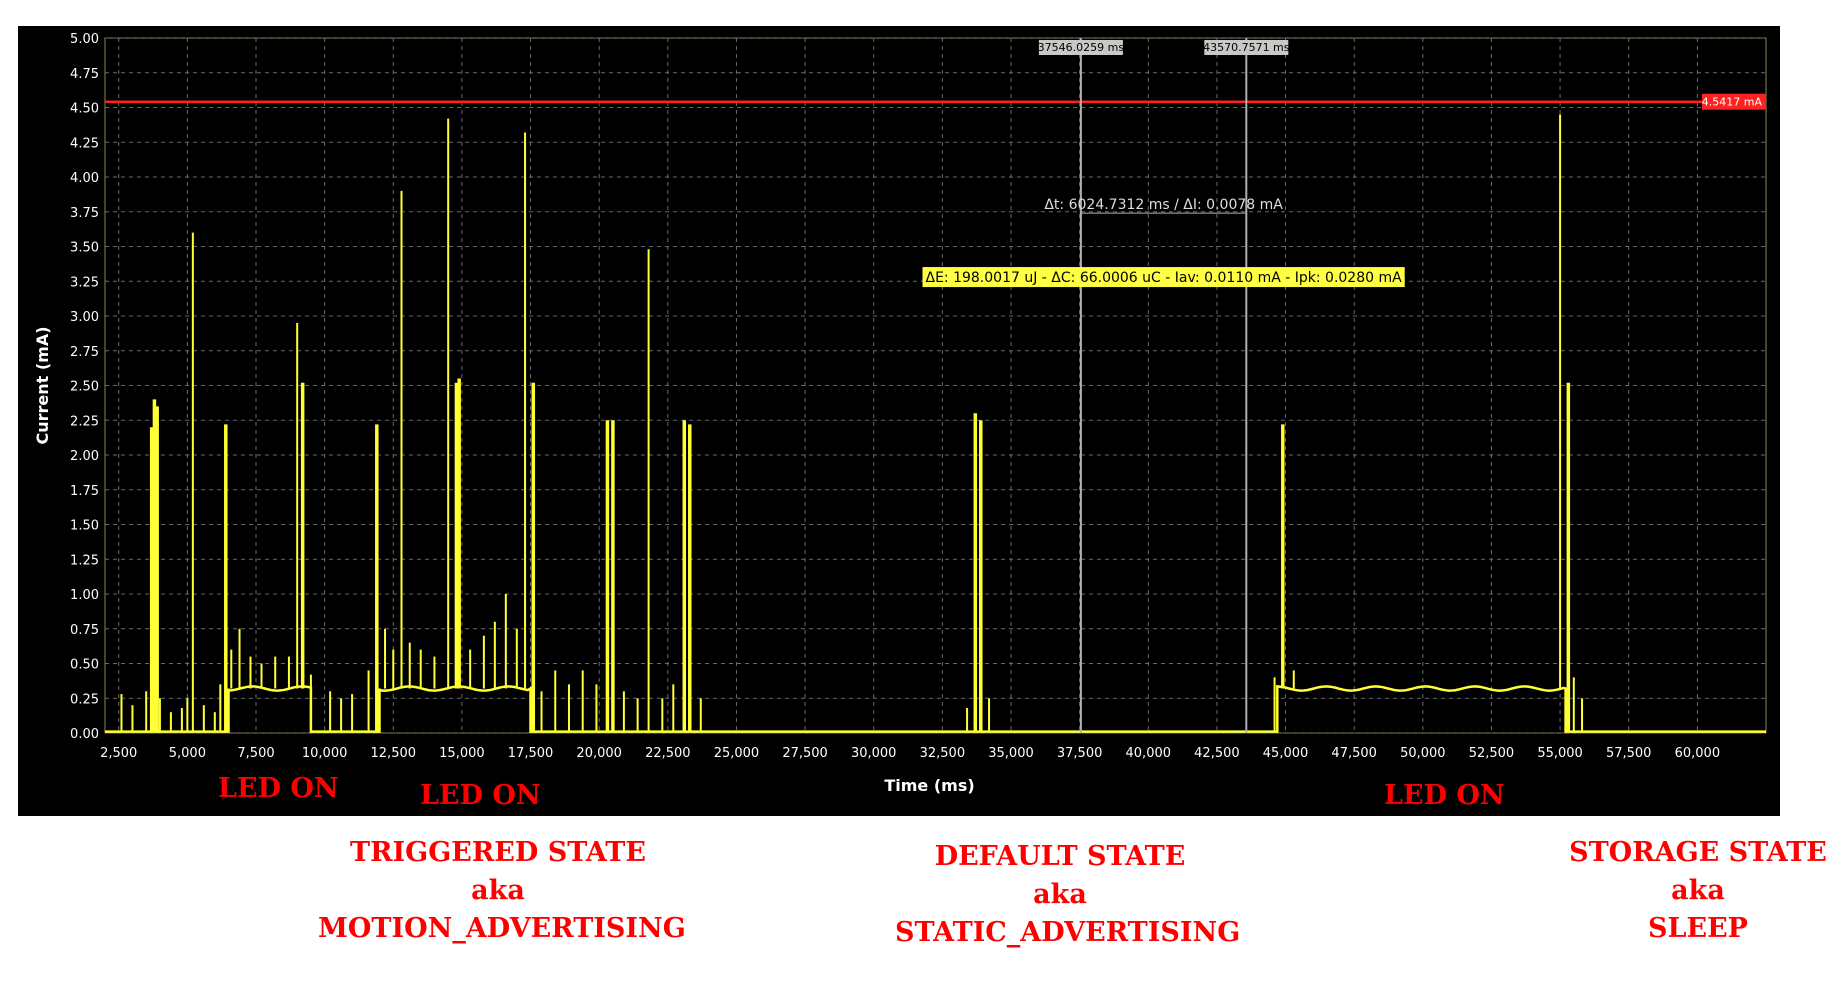  Describe the element at coordinates (1698, 852) in the screenshot. I see `storage-state-line-1: STORAGE STATE` at that location.